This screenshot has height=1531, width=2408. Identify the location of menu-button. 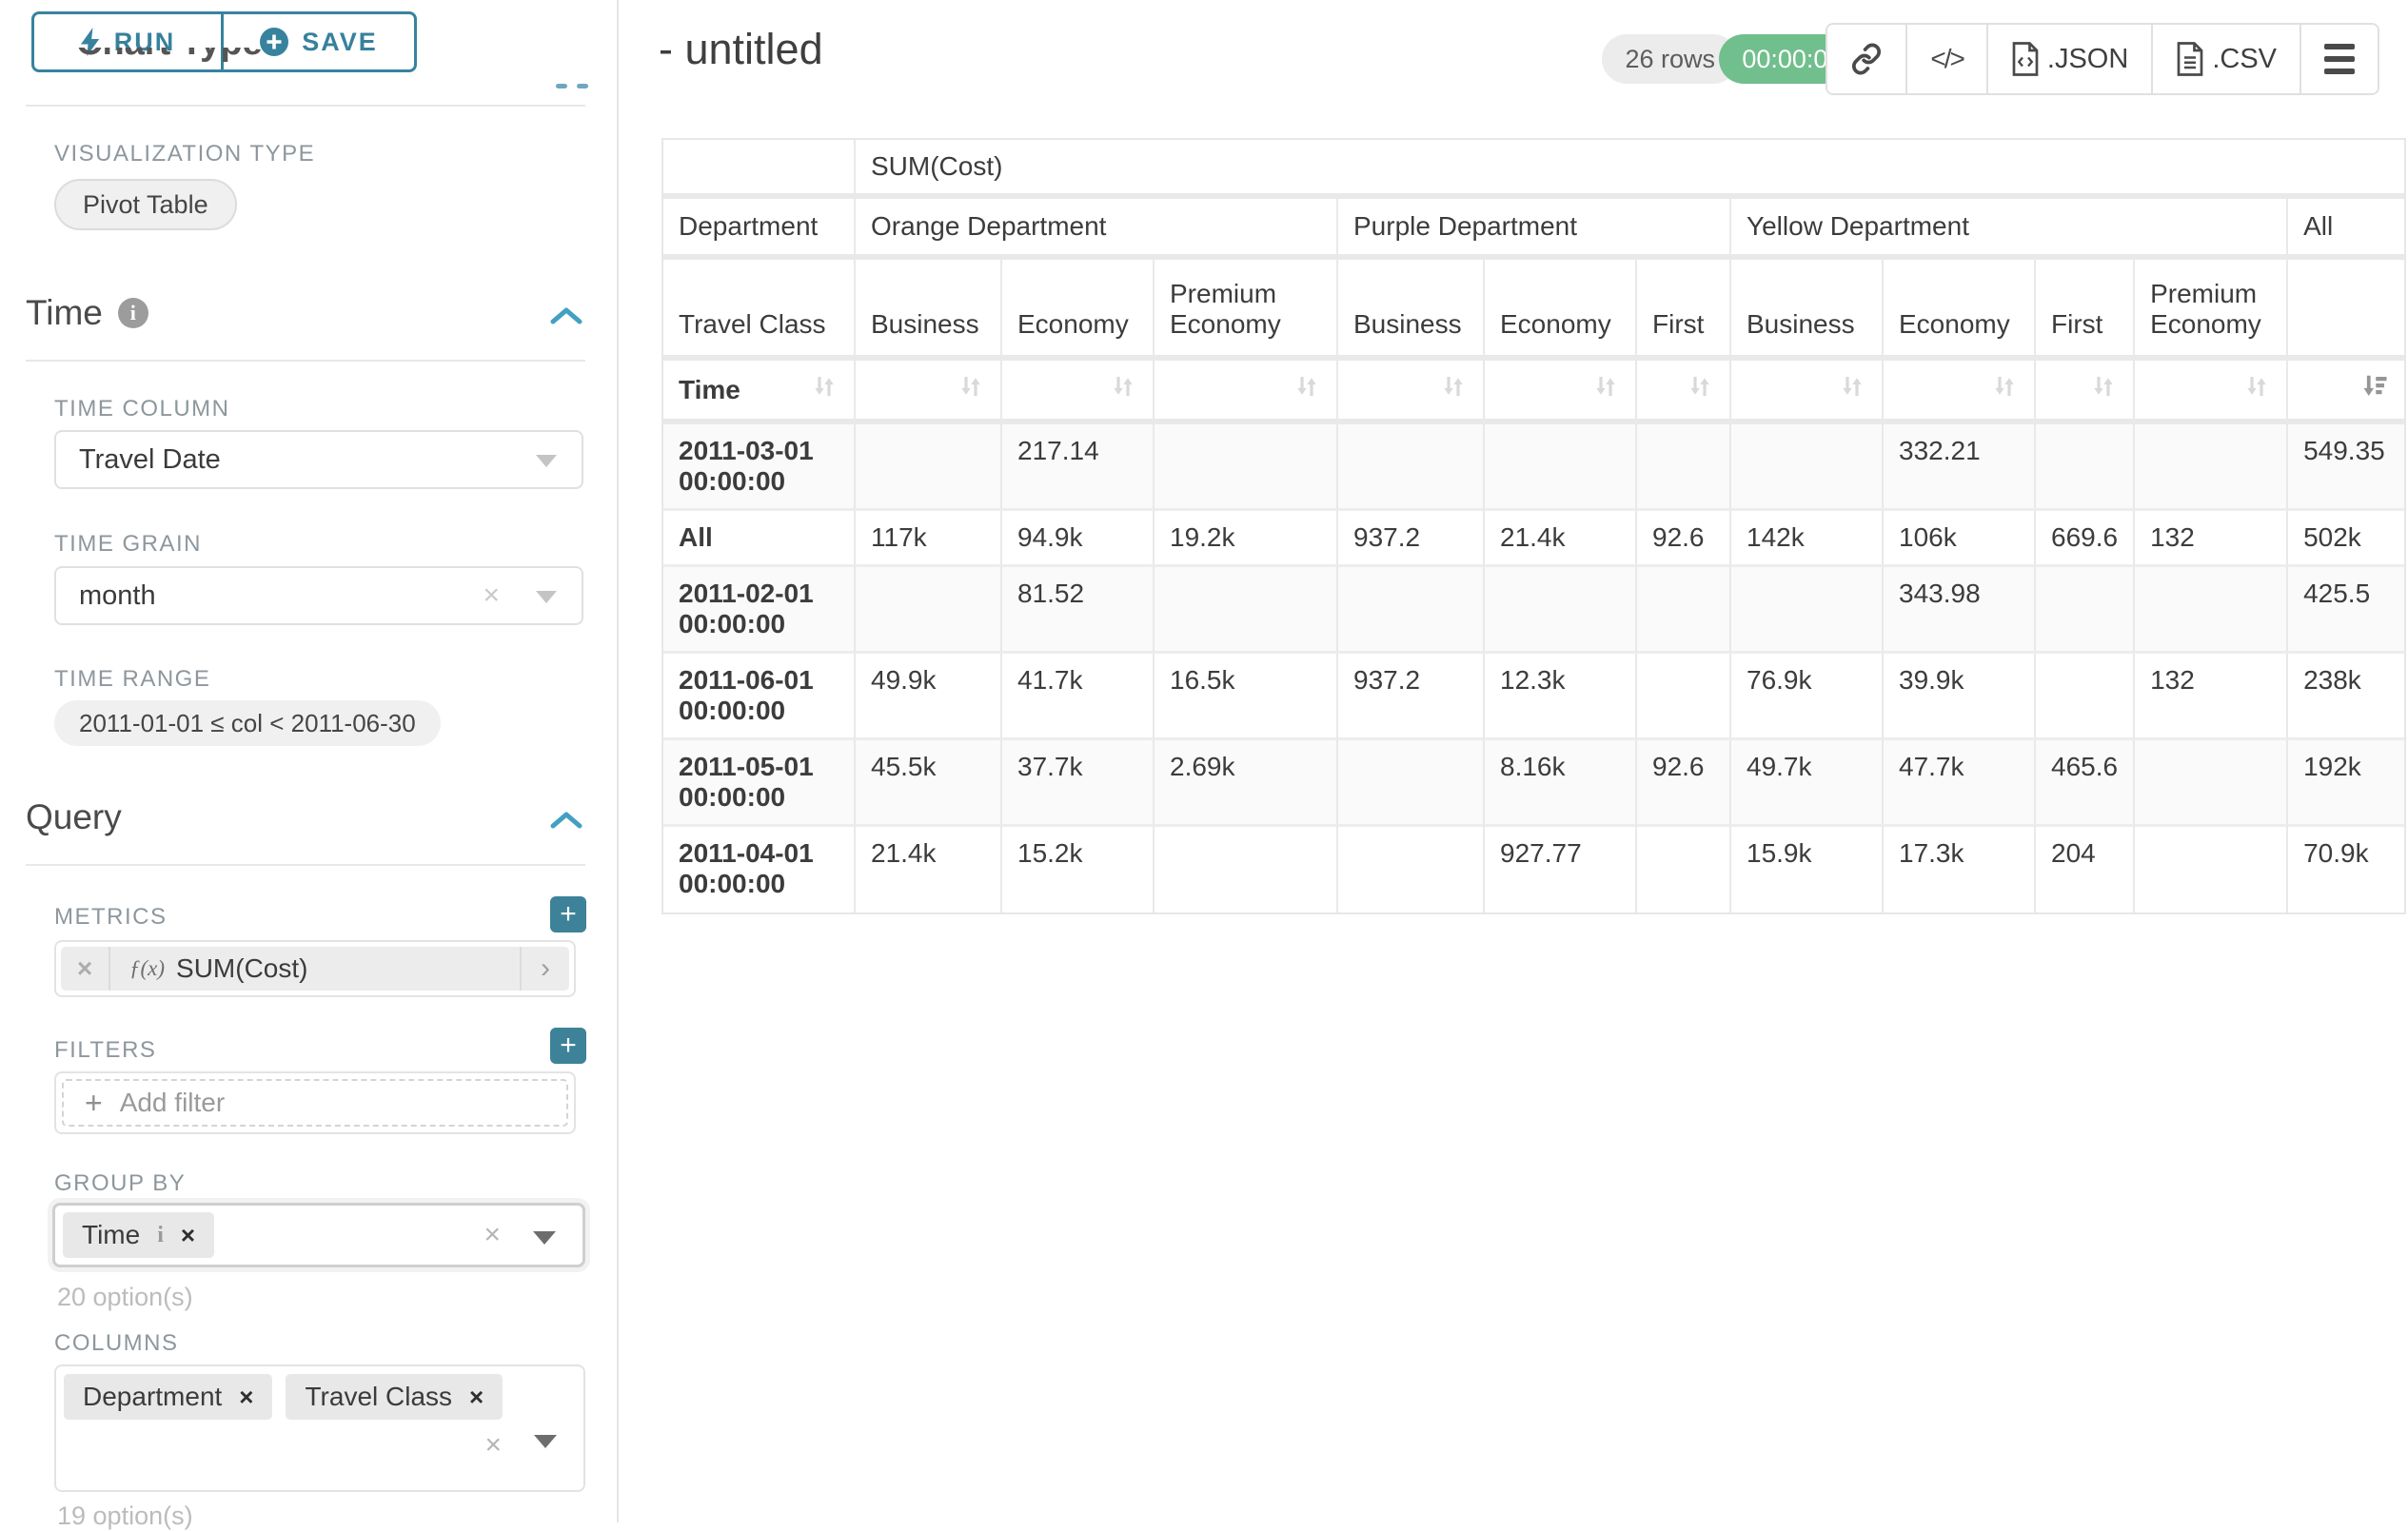
(2339, 59).